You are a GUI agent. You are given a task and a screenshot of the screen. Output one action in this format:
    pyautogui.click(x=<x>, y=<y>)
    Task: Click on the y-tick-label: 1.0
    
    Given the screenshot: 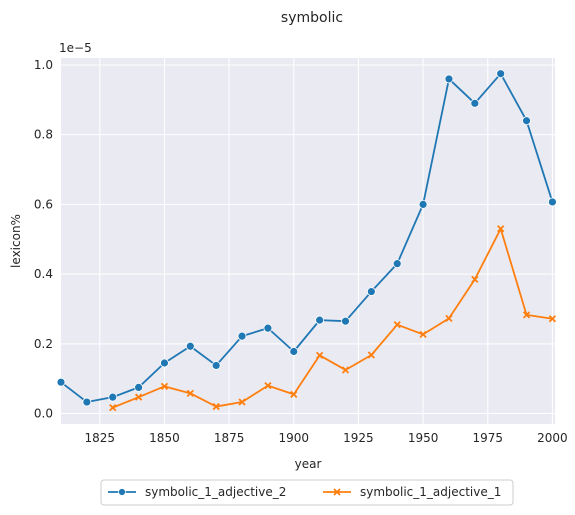 What is the action you would take?
    pyautogui.click(x=43, y=65)
    